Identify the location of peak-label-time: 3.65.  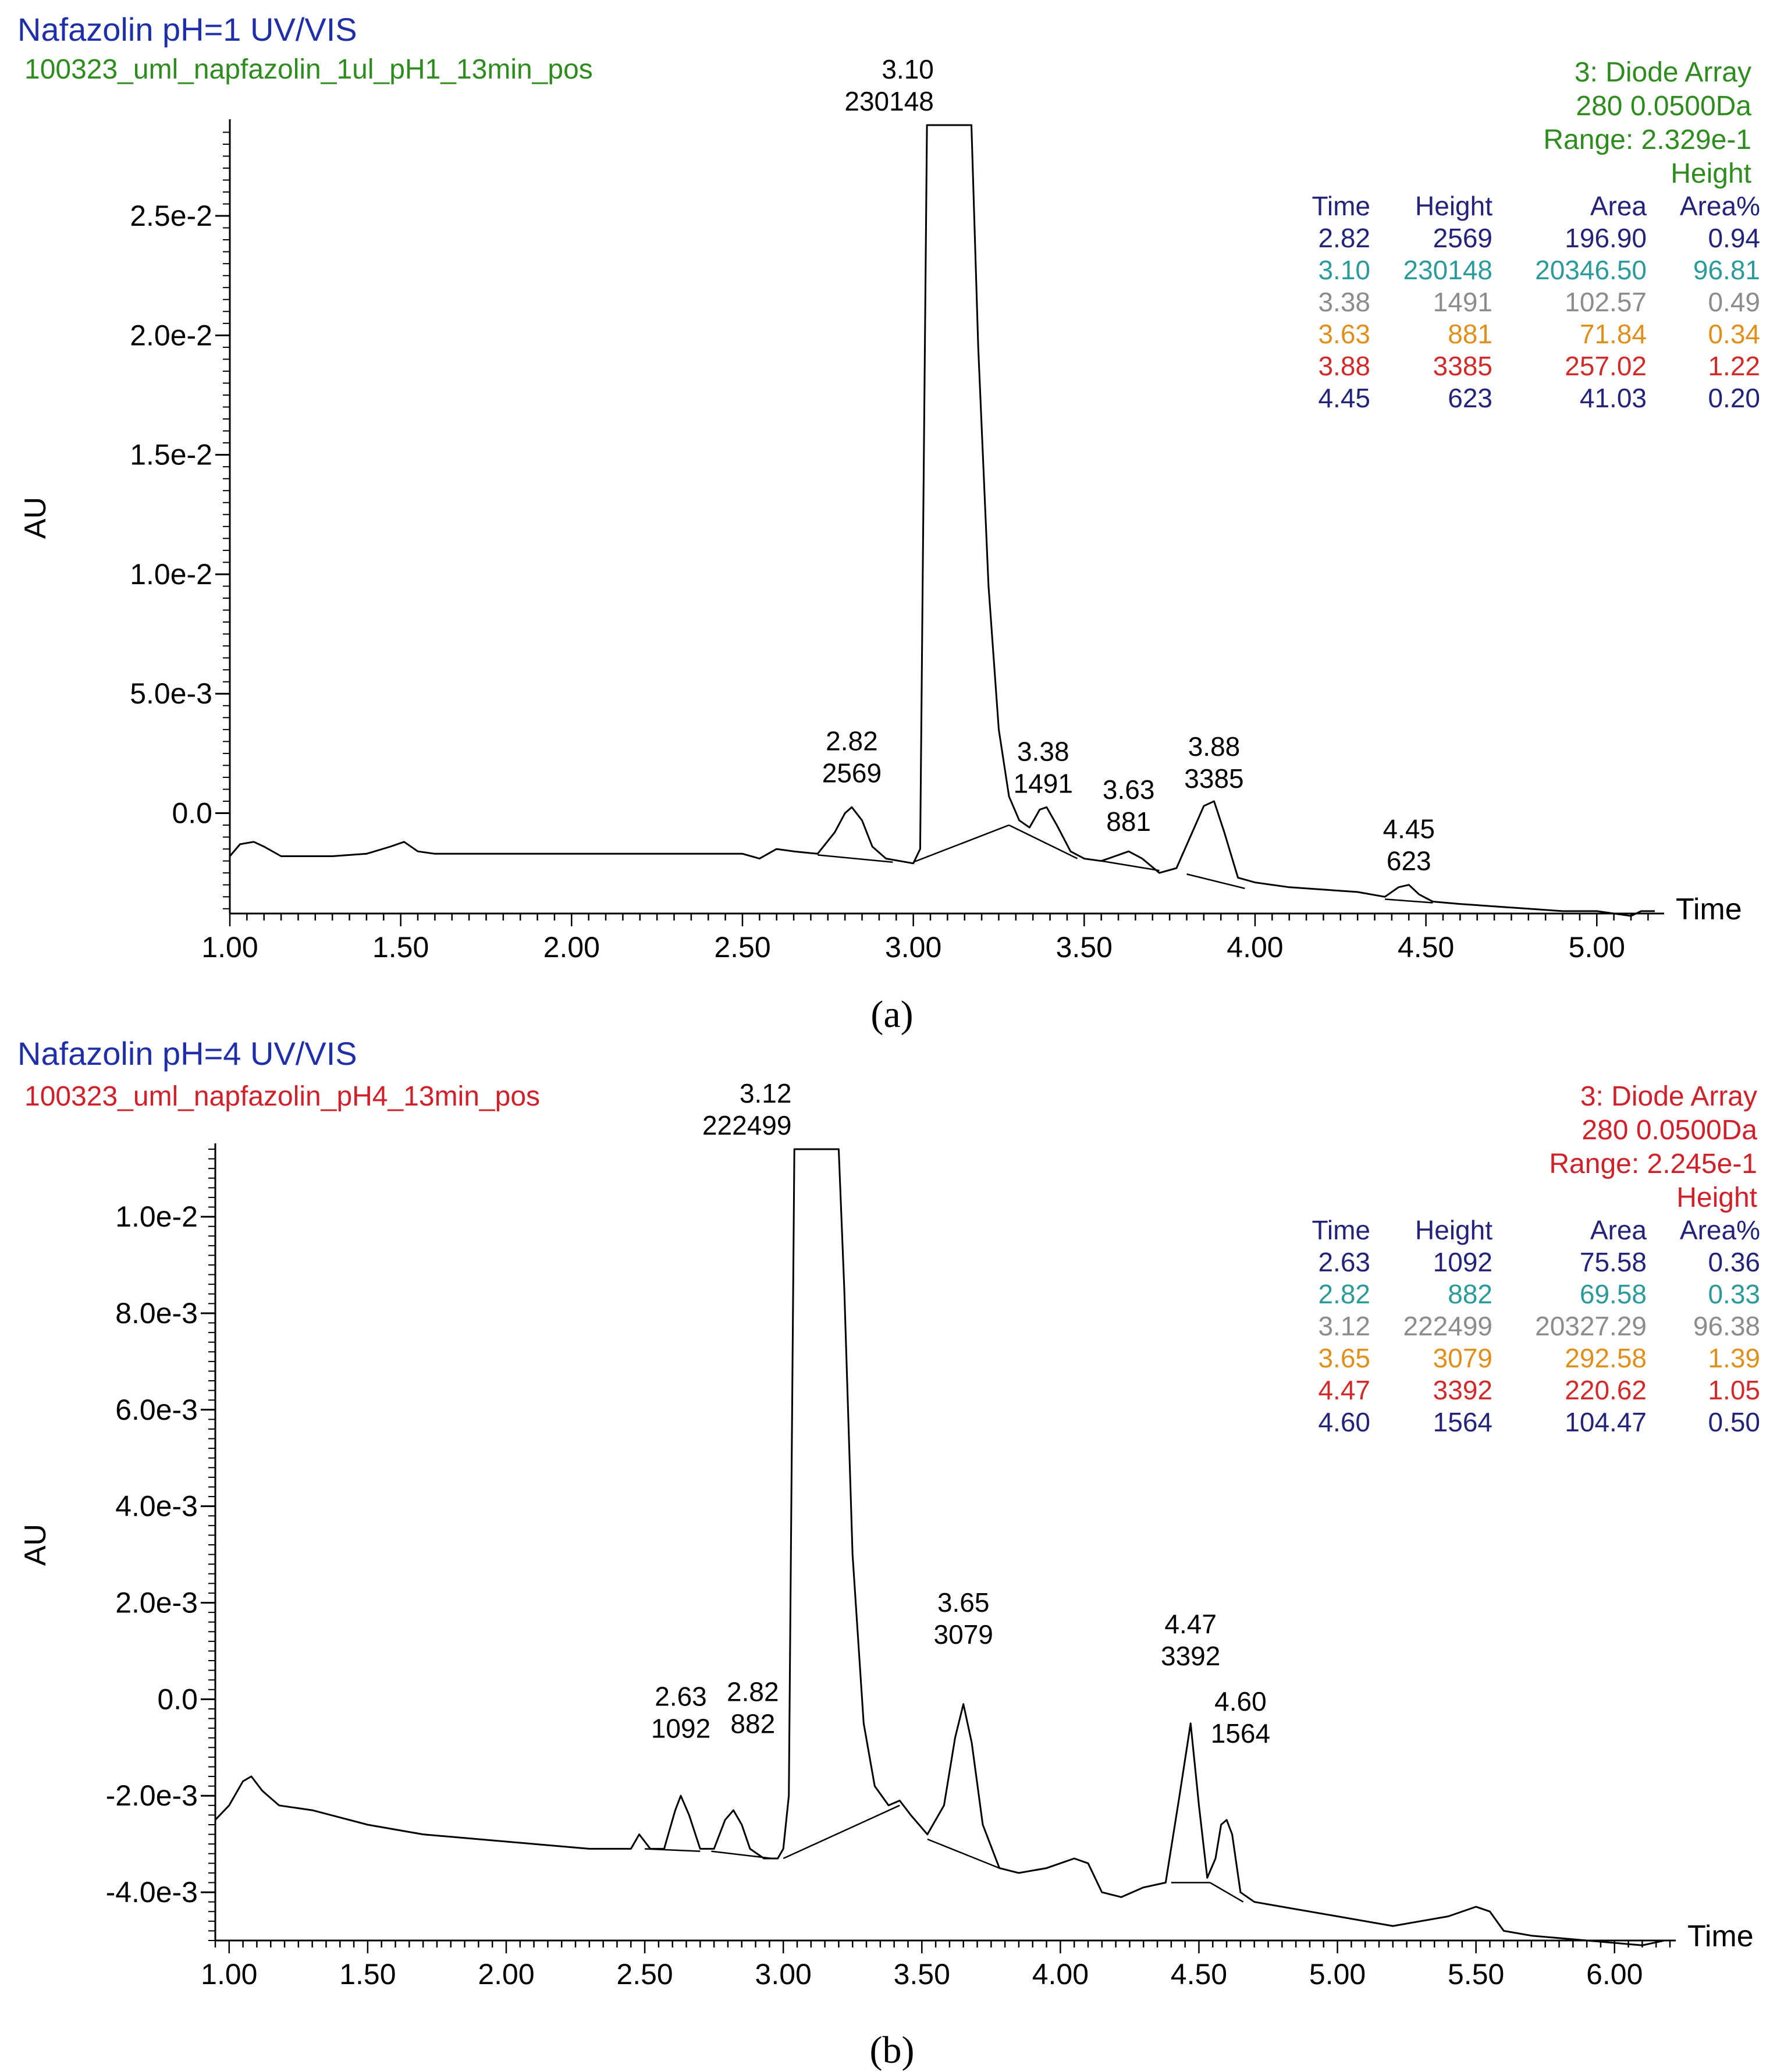
(963, 1602).